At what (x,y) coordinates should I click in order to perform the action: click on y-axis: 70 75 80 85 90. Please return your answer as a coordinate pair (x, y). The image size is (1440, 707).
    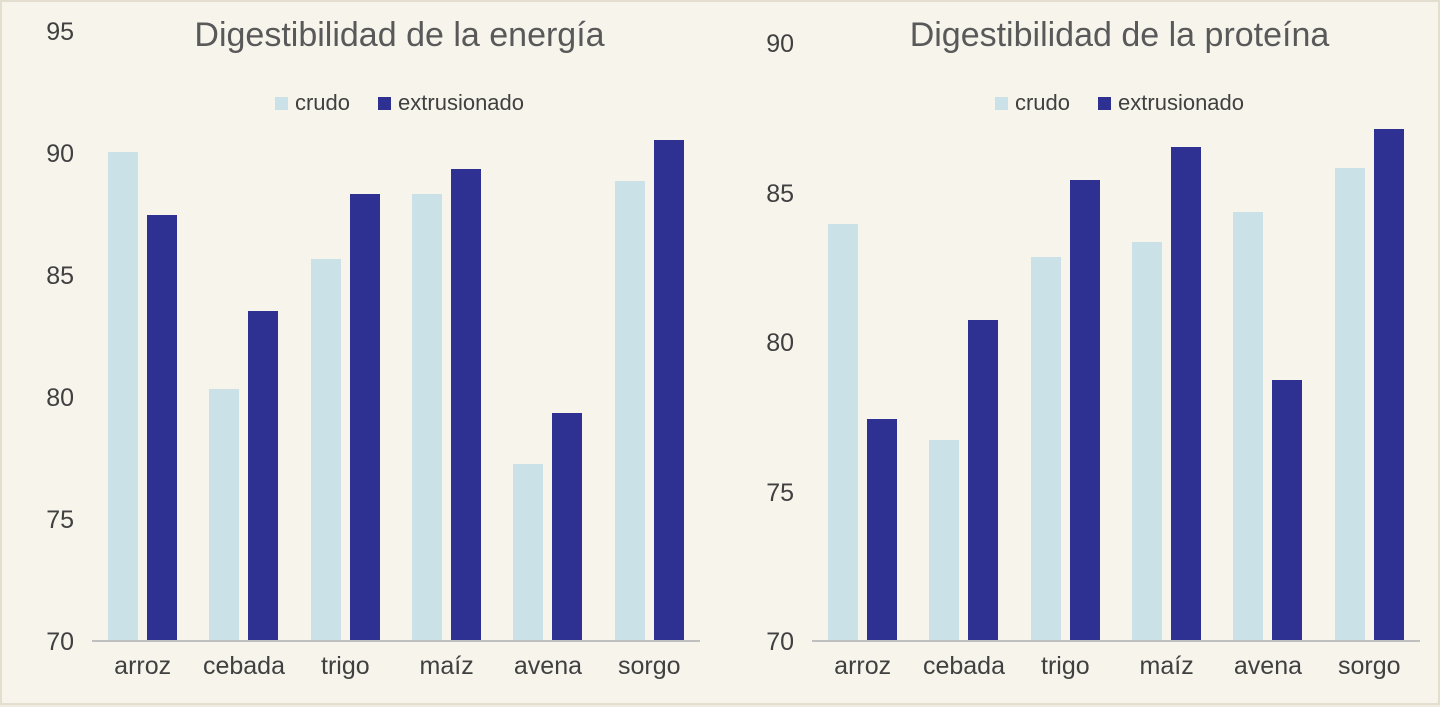
    Looking at the image, I should click on (758, 354).